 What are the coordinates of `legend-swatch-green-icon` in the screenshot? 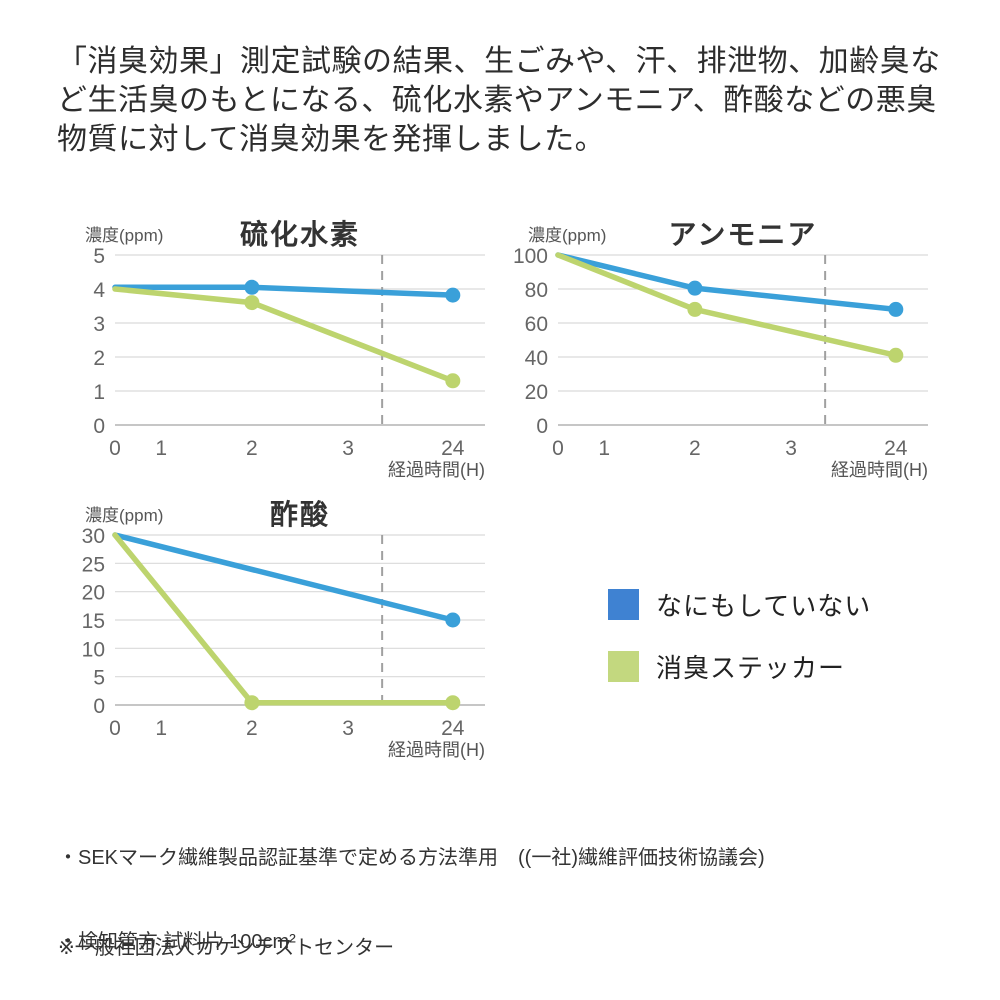 It's located at (623, 666).